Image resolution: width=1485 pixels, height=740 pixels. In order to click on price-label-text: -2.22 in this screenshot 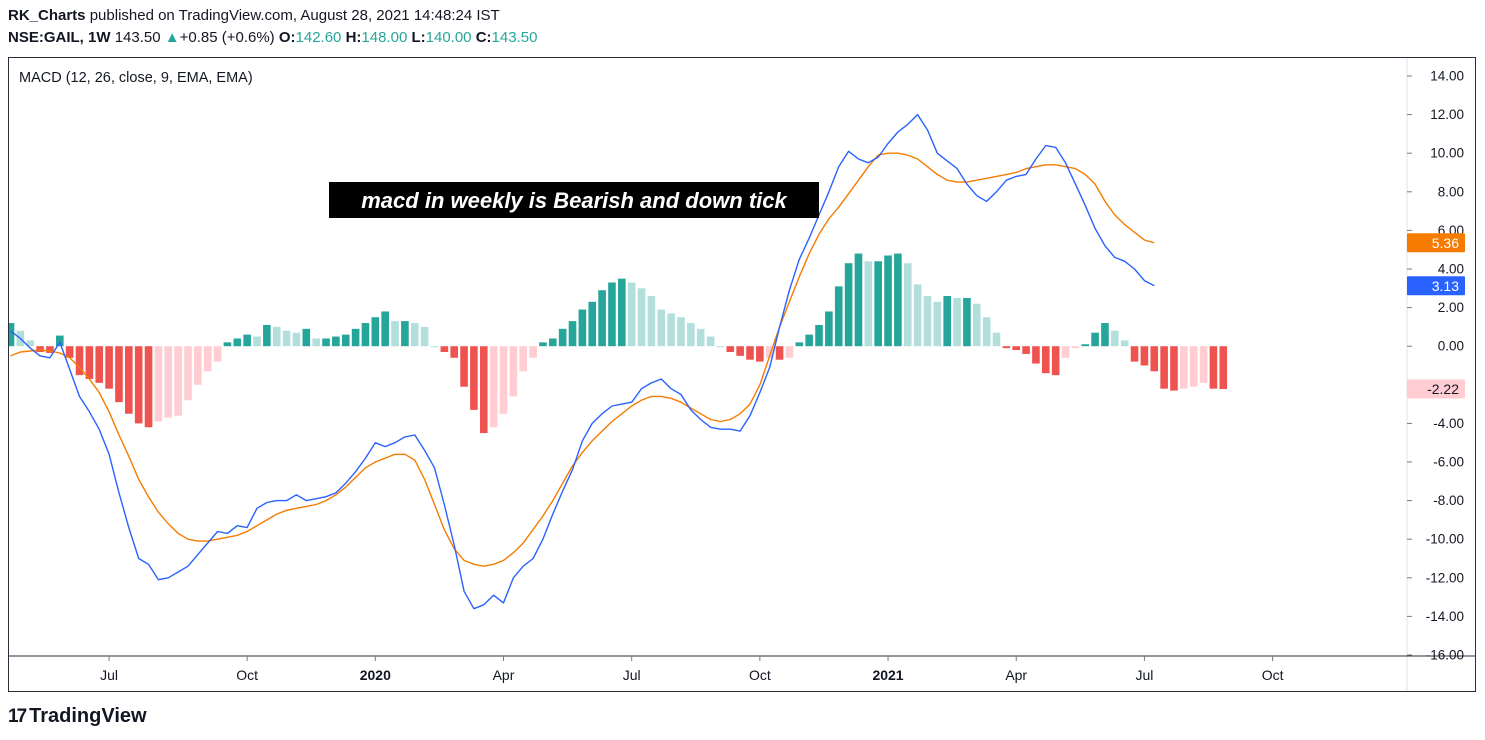, I will do `click(1443, 389)`.